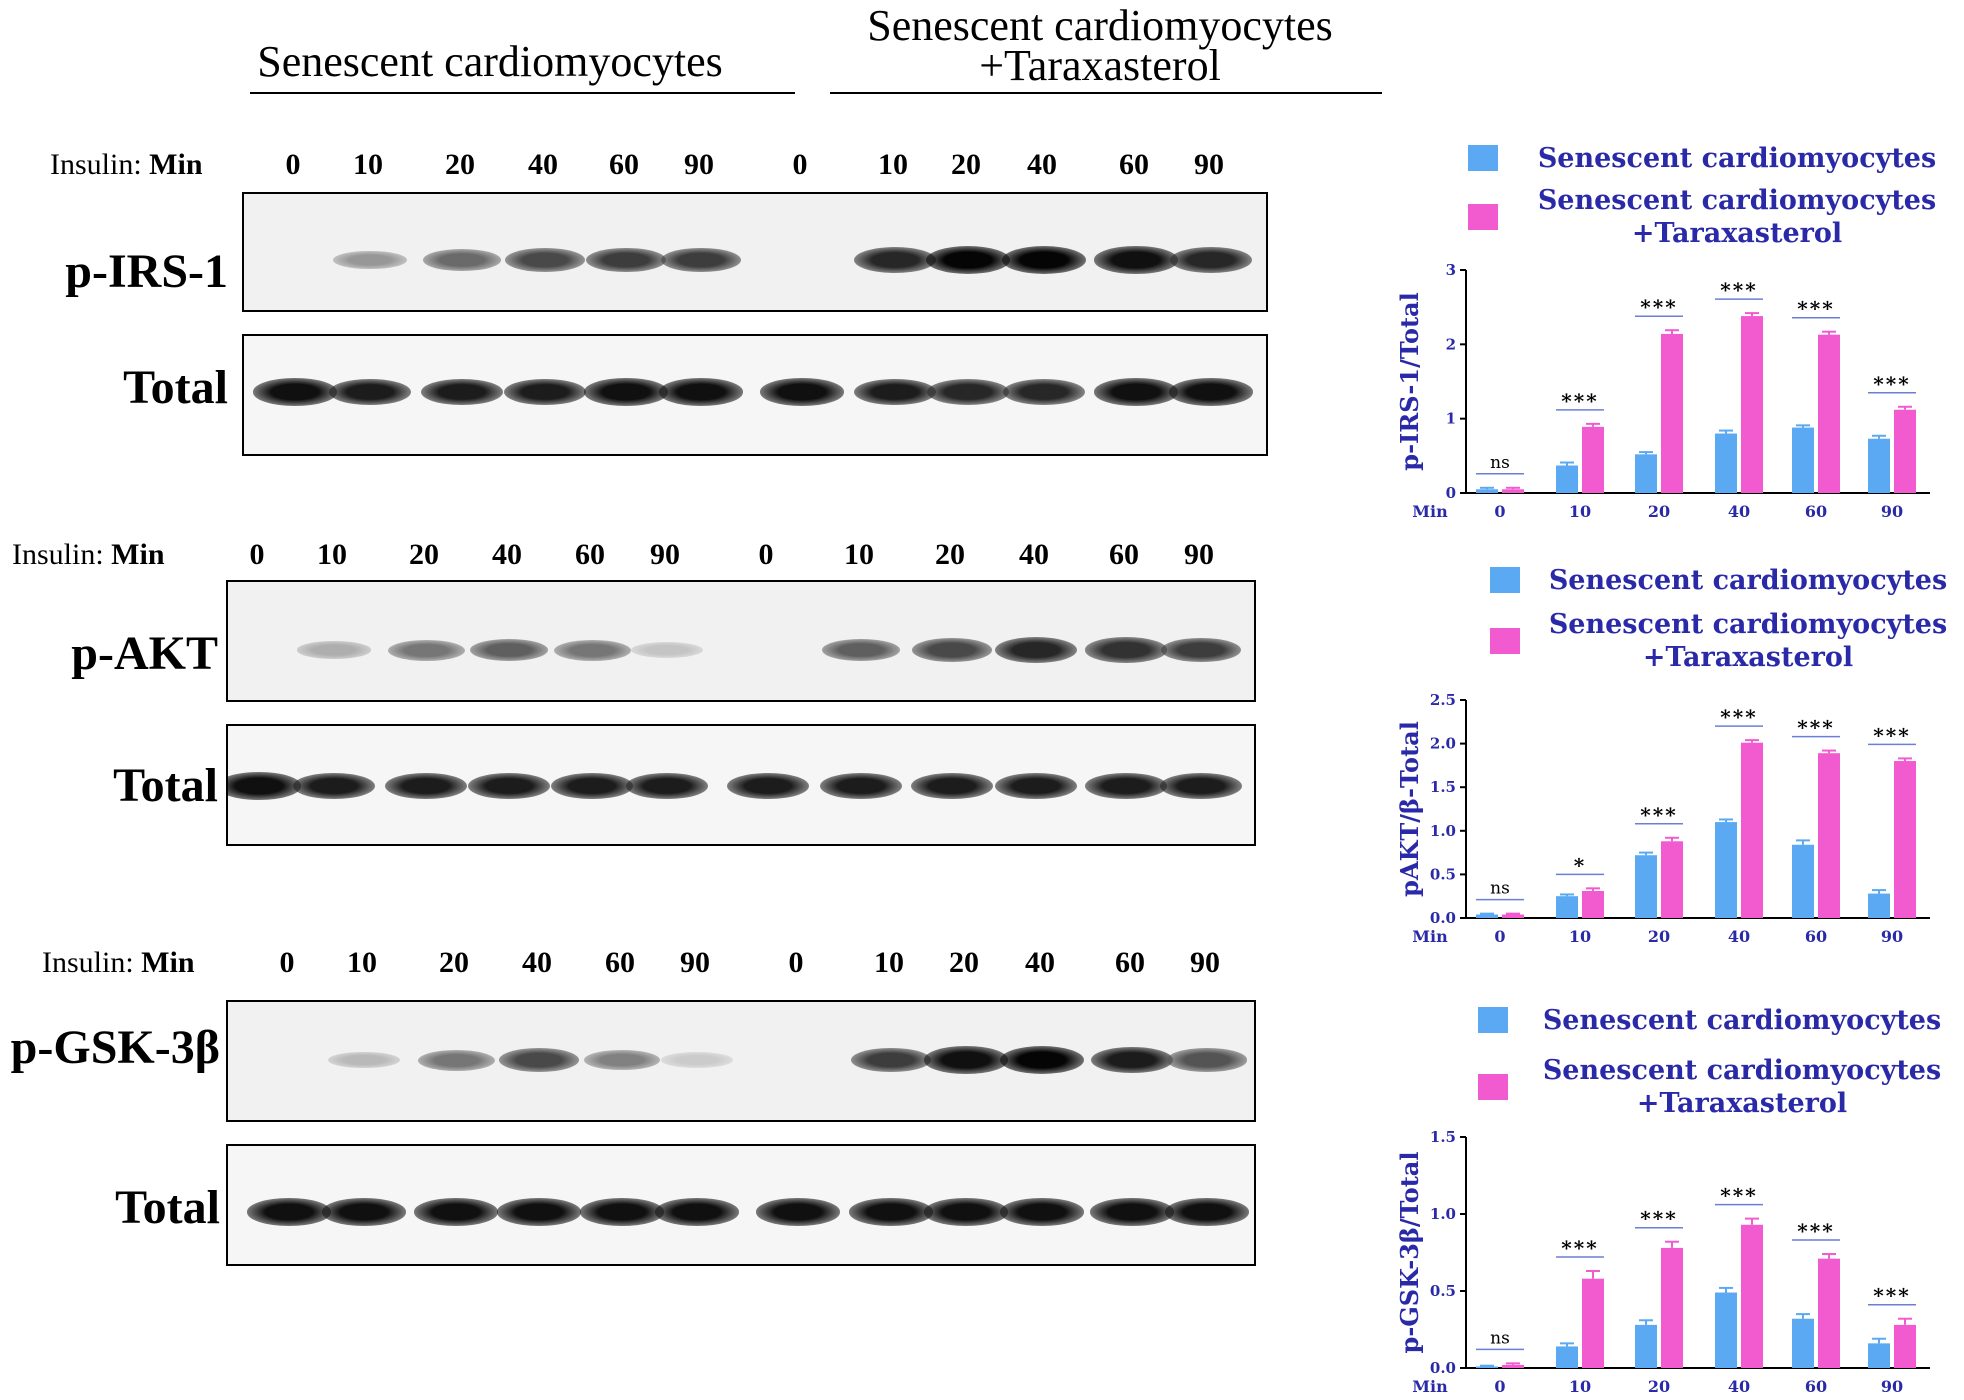  Describe the element at coordinates (1443, 787) in the screenshot. I see `y-tick-label: 1.5` at that location.